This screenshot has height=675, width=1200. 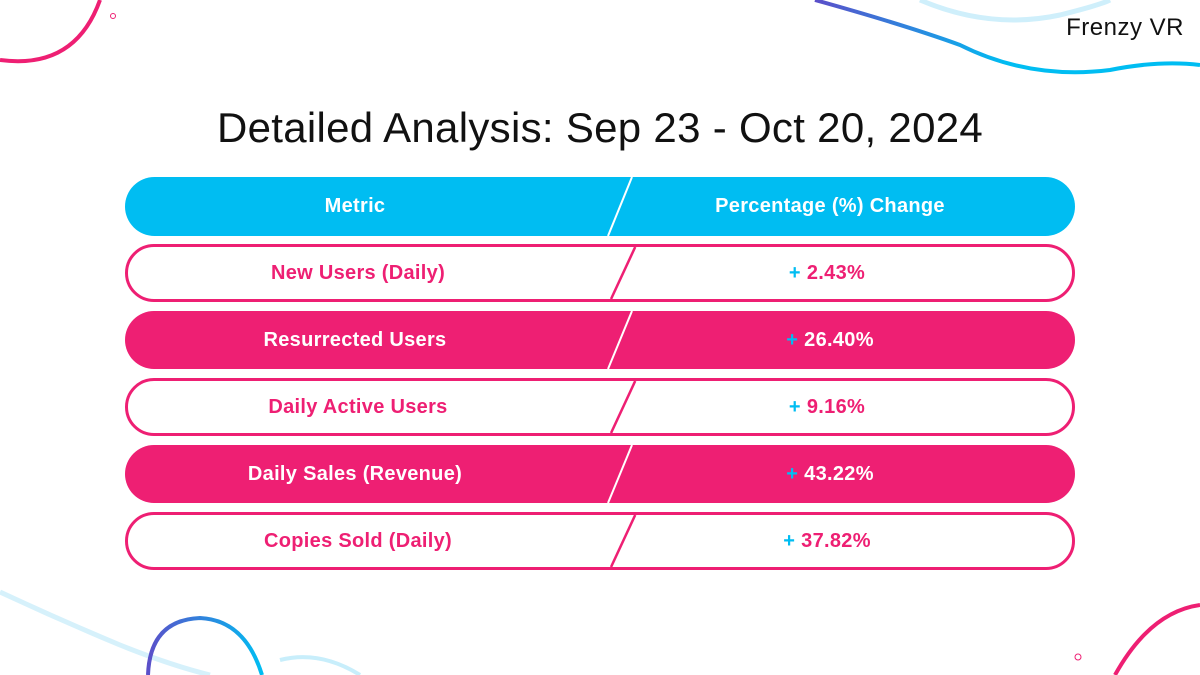 What do you see at coordinates (1156, 639) in the screenshot?
I see `bottom-right-arc` at bounding box center [1156, 639].